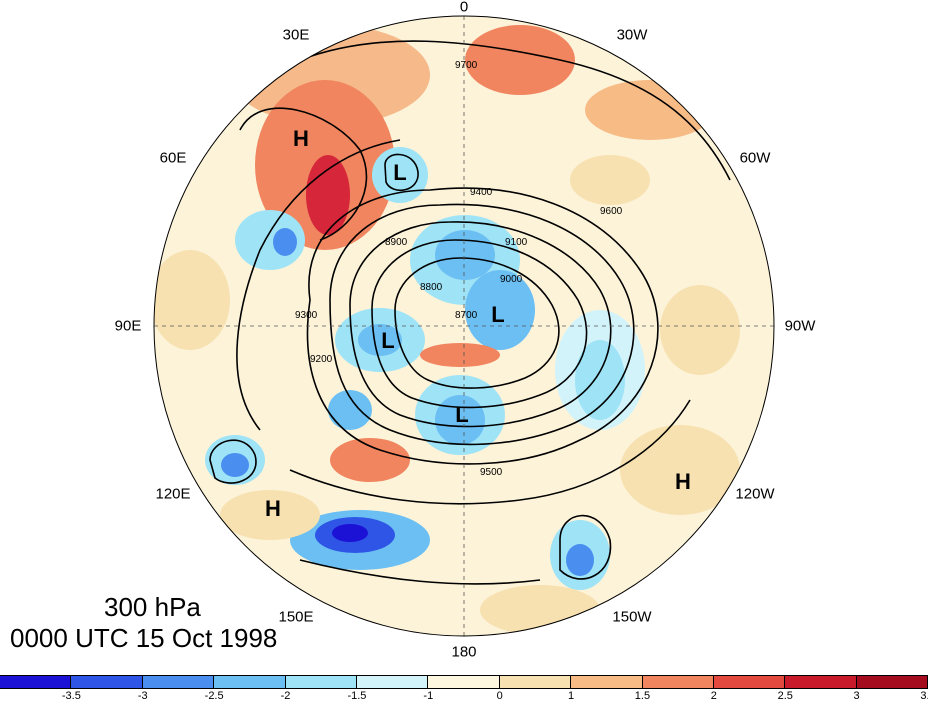 The width and height of the screenshot is (928, 702). What do you see at coordinates (214, 696) in the screenshot?
I see `colorbar-tick-label: -2.5` at bounding box center [214, 696].